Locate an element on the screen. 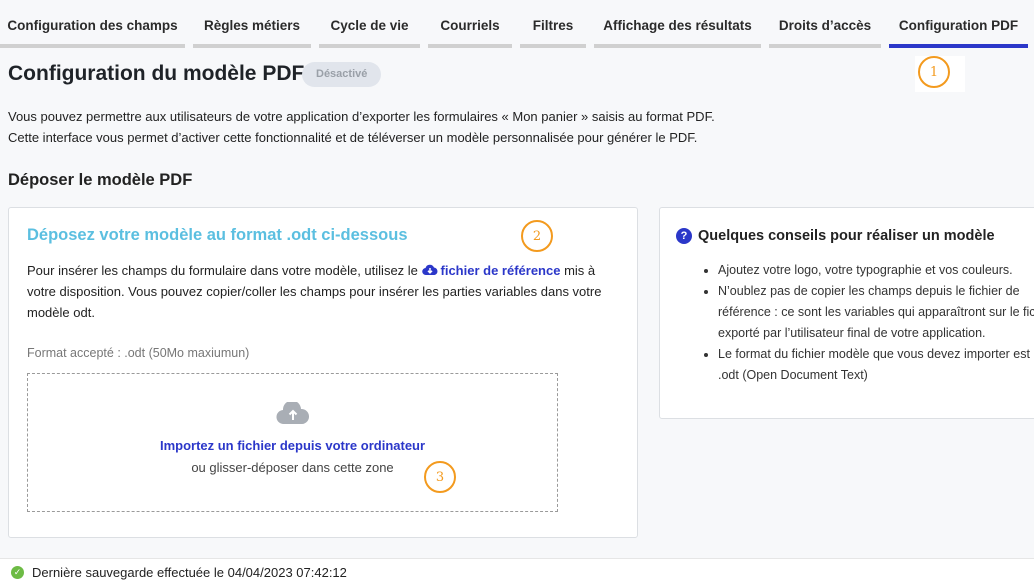 The height and width of the screenshot is (587, 1034). tab-courriels: Courriels is located at coordinates (470, 24).